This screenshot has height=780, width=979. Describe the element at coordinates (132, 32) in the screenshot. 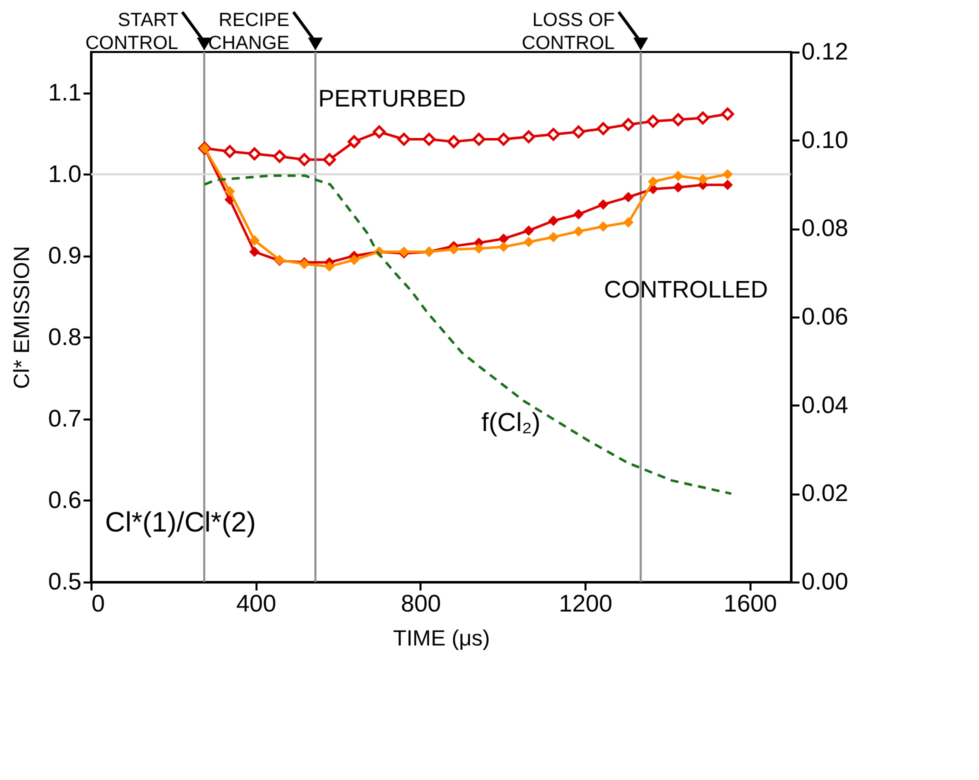

I see `ref-line-label: START CONTROL` at that location.